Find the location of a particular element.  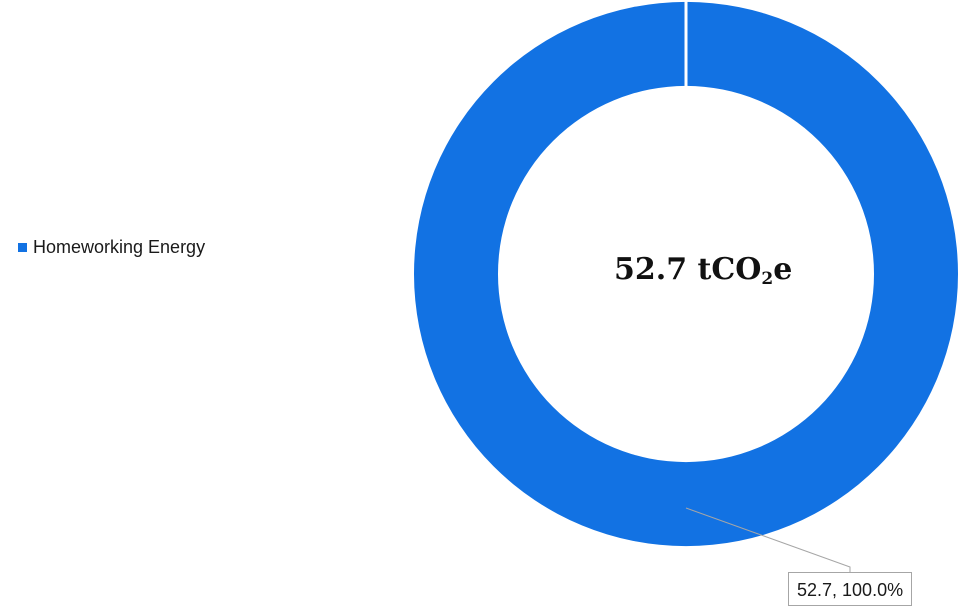

legend-label-homeworking-energy: Homeworking Energy is located at coordinates (119, 247).